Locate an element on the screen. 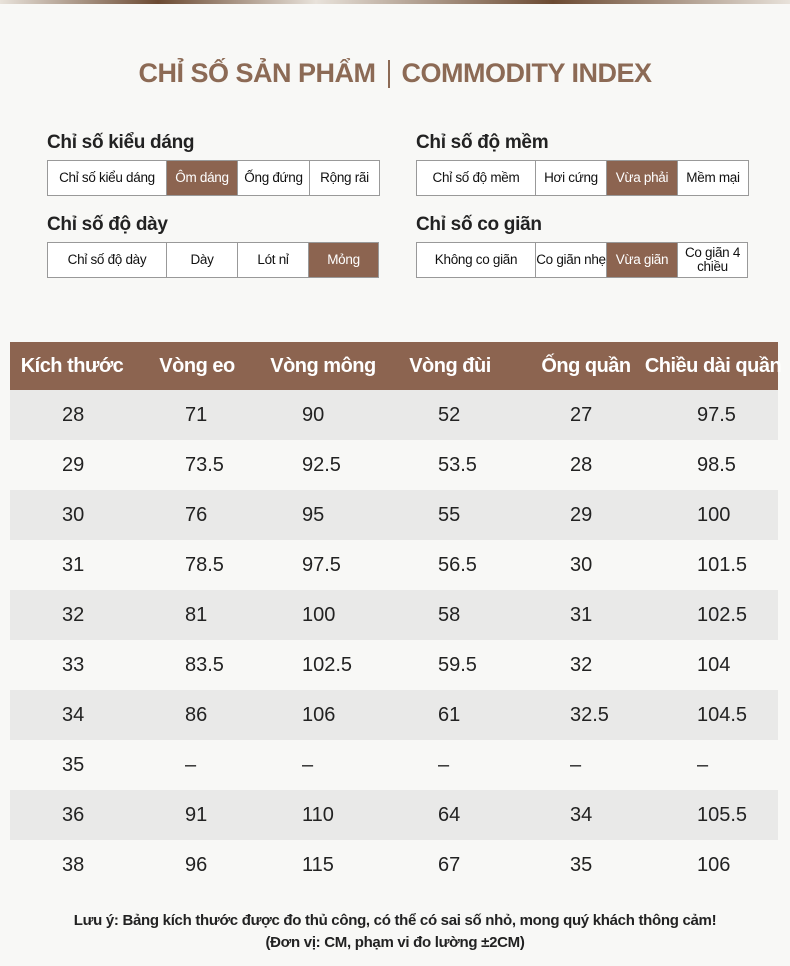 This screenshot has height=966, width=790. index-box: Chỉ số độ mềm Hơi cứng Vừa phải Mềm mại is located at coordinates (582, 178).